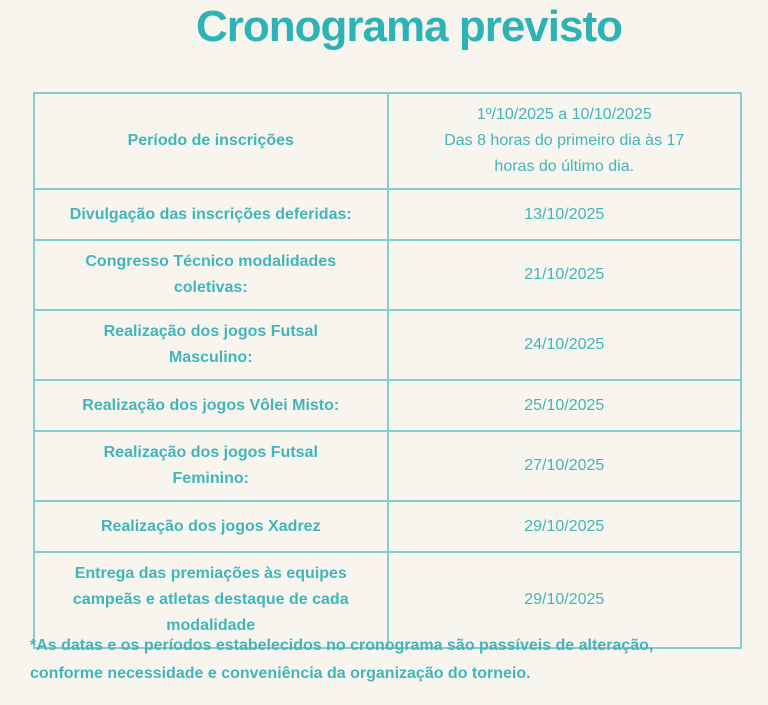 The height and width of the screenshot is (705, 768). I want to click on event-label: Divulgação das inscrições deferidas:, so click(211, 214).